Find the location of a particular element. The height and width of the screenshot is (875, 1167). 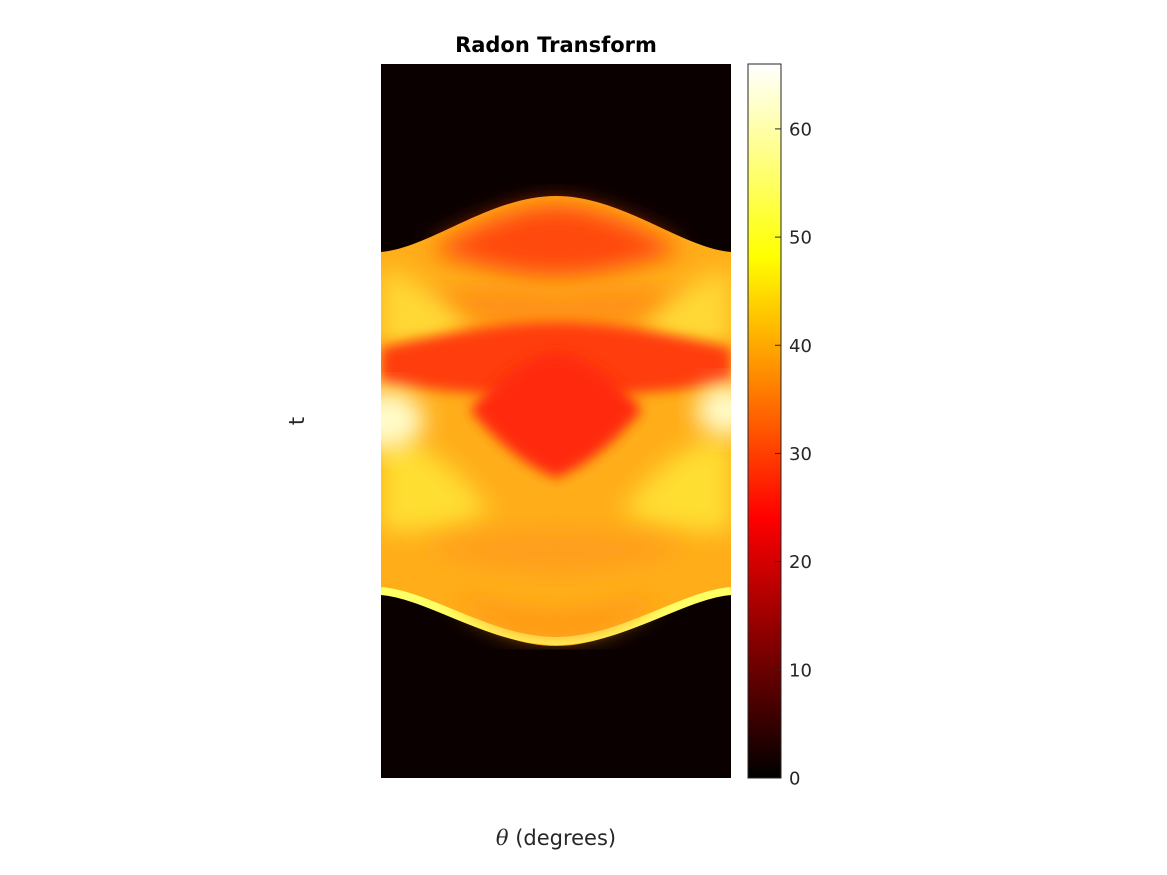

colorbar: 0 10 20 30 40 50 60 is located at coordinates (779, 426).